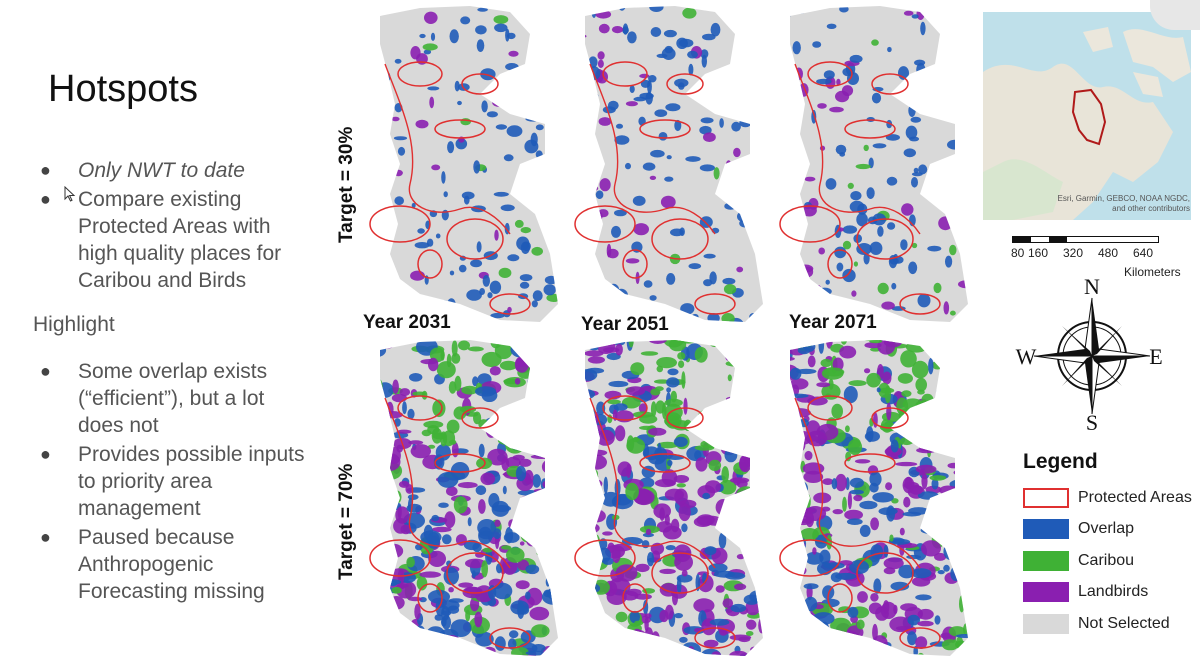 This screenshot has width=1200, height=660. I want to click on scale-tick: 160, so click(1038, 253).